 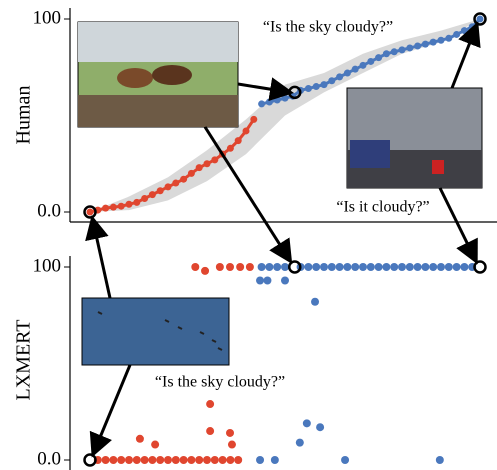 What do you see at coordinates (24, 115) in the screenshot?
I see `y-axis-label: Human` at bounding box center [24, 115].